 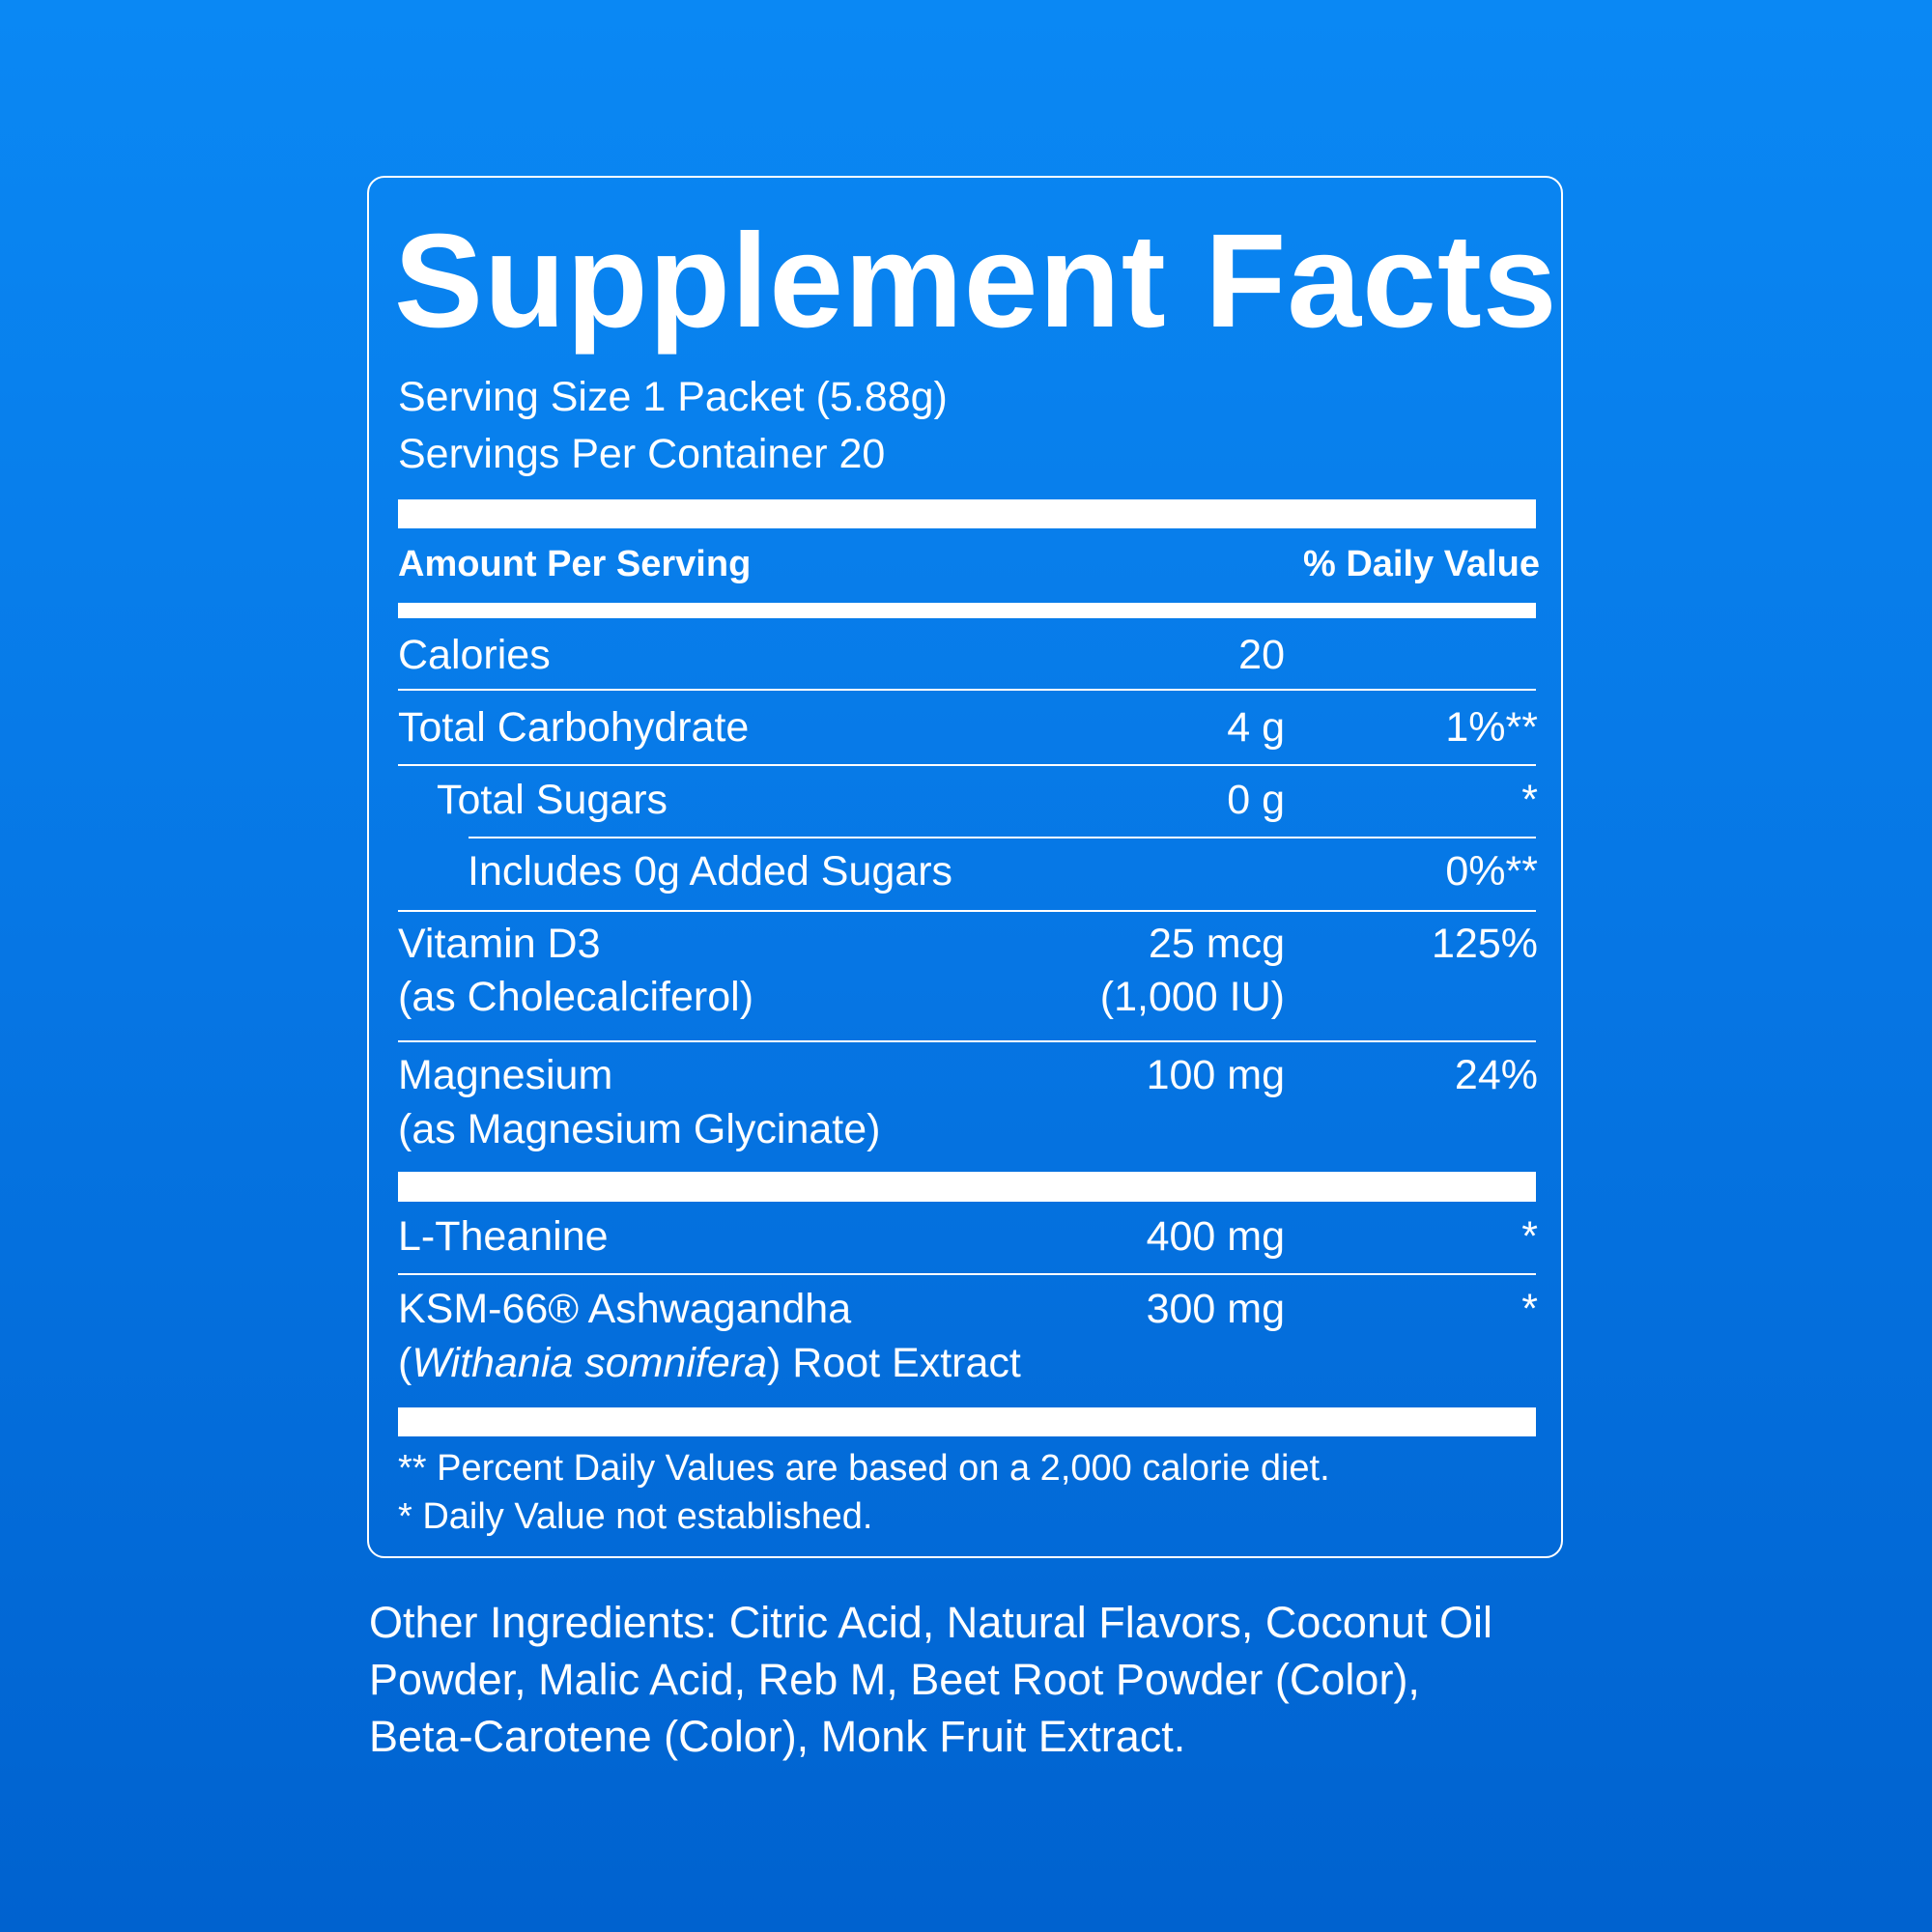 I want to click on daily-value: 1%**, so click(x=1491, y=727).